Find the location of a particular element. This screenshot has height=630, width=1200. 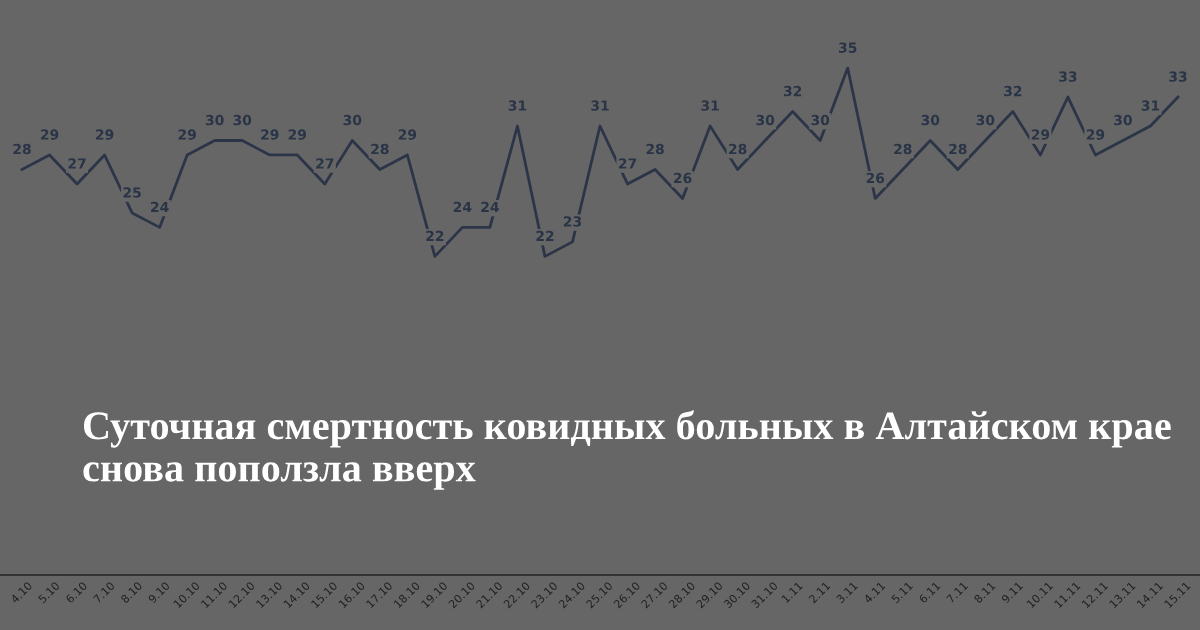

text: Суточная смертность ковидных больных в Алтайском крае снова поползла вверх is located at coordinates (627, 450).